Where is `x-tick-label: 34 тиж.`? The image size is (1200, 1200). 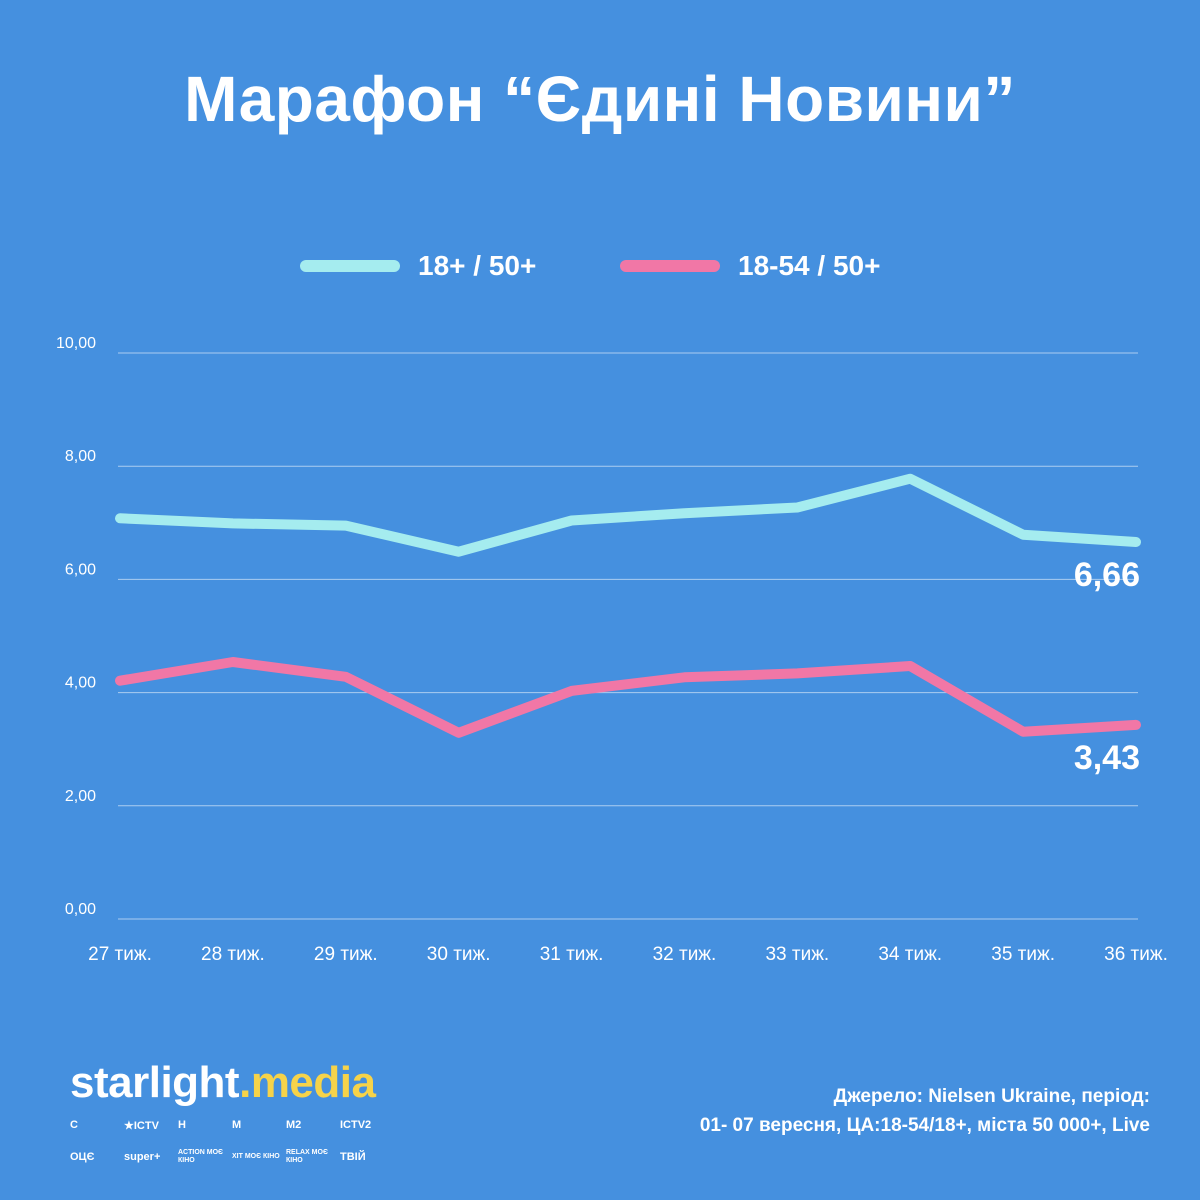
x-tick-label: 34 тиж. is located at coordinates (910, 954).